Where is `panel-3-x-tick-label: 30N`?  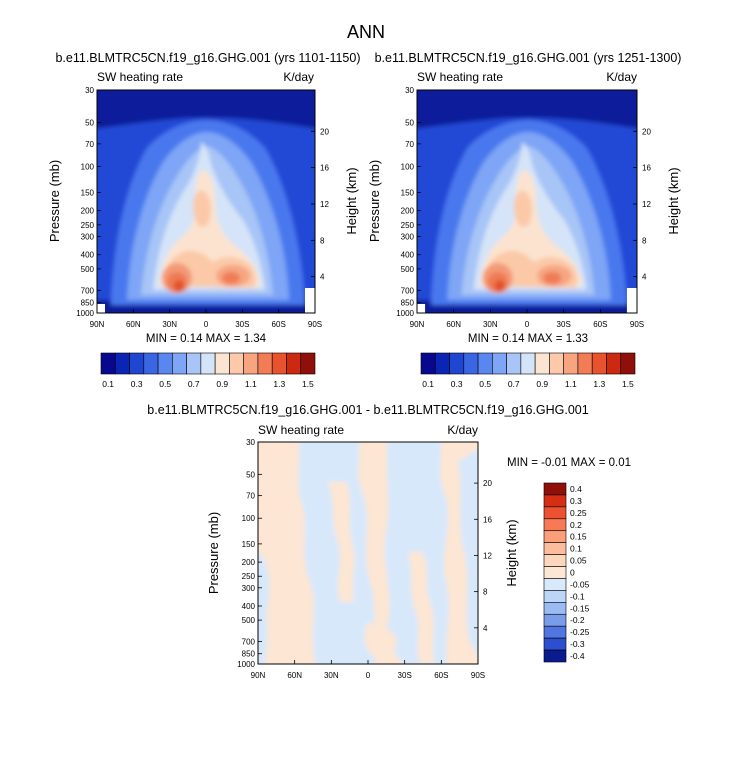
panel-3-x-tick-label: 30N is located at coordinates (331, 675).